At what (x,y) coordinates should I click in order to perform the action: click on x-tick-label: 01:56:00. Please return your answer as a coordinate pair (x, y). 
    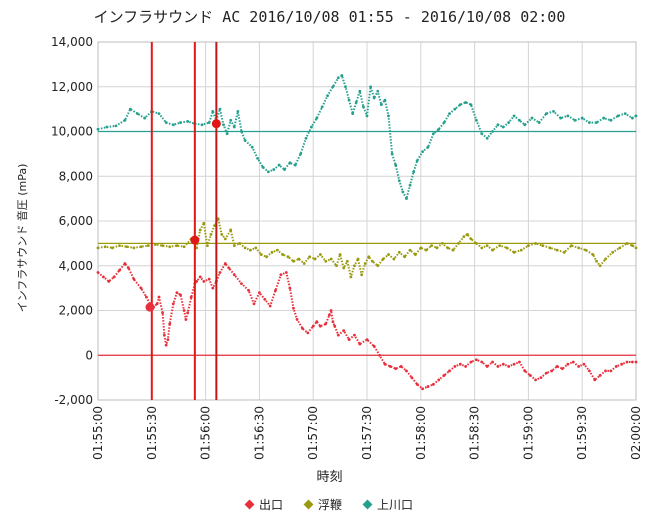
    Looking at the image, I should click on (206, 433).